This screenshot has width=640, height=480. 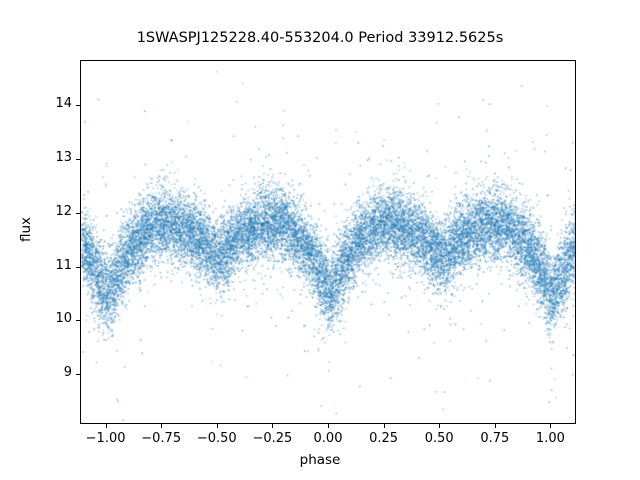 What do you see at coordinates (63, 211) in the screenshot?
I see `y-tick-label: 12` at bounding box center [63, 211].